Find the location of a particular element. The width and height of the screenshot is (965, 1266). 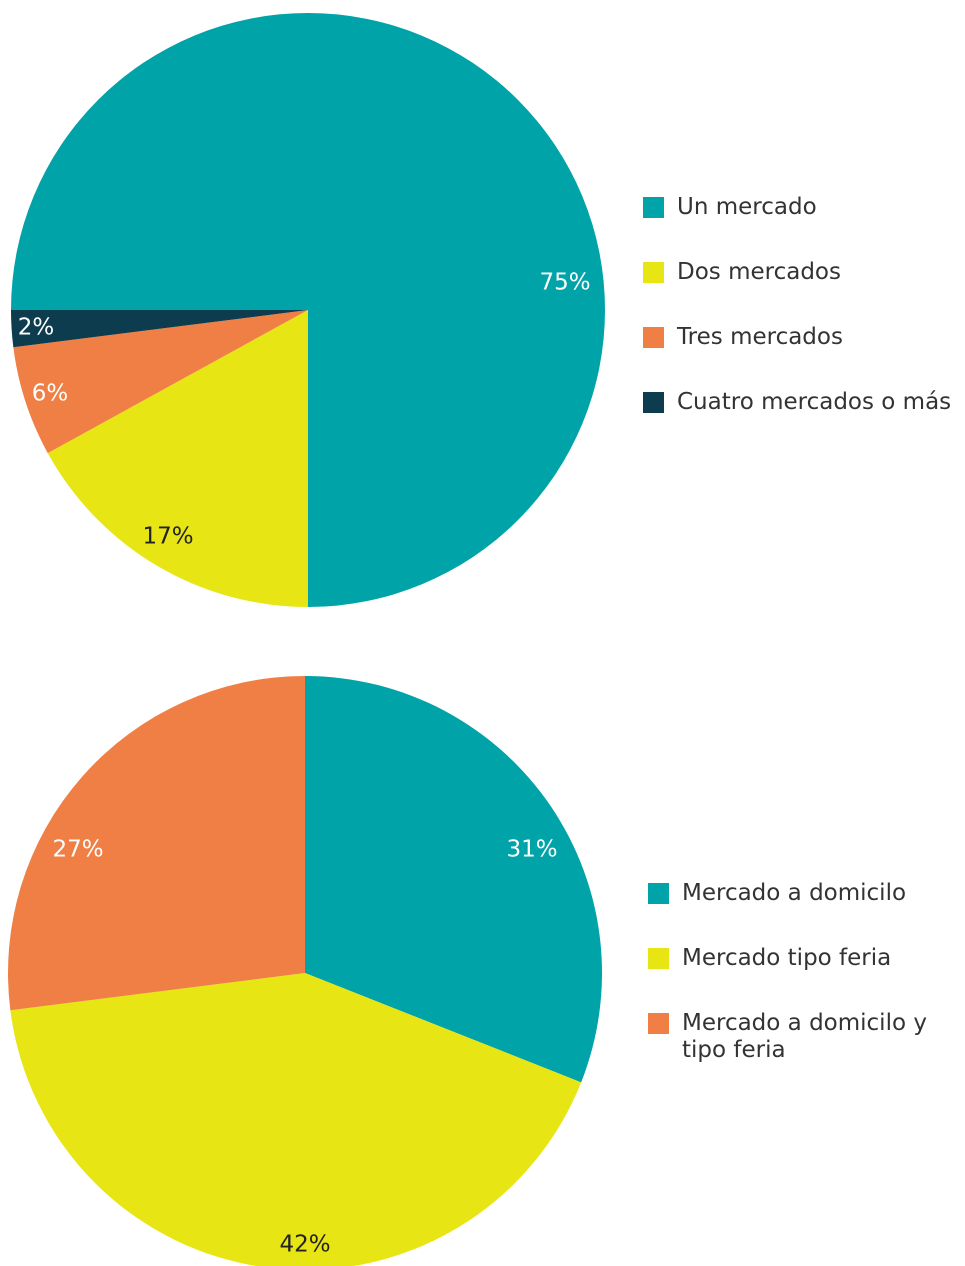

legend-item: Tres mercados is located at coordinates (803, 337).